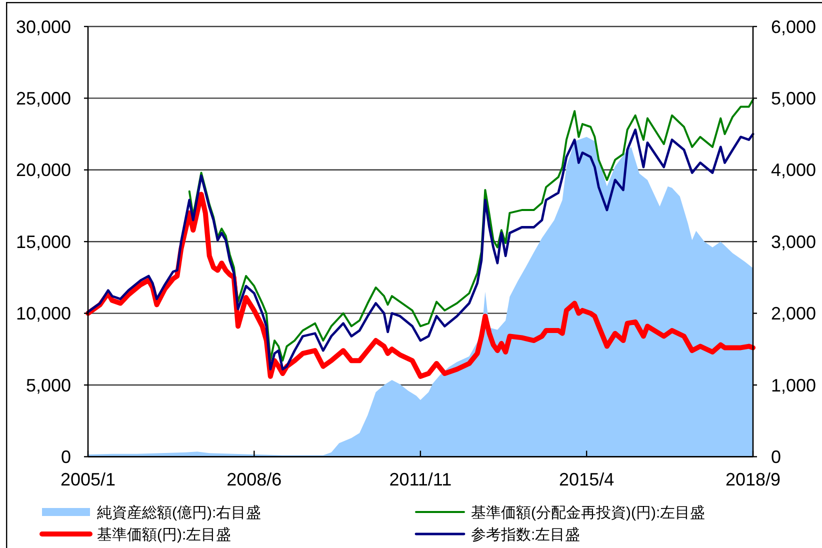 The height and width of the screenshot is (548, 822). What do you see at coordinates (43, 98) in the screenshot?
I see `y-tick-label: 25,000` at bounding box center [43, 98].